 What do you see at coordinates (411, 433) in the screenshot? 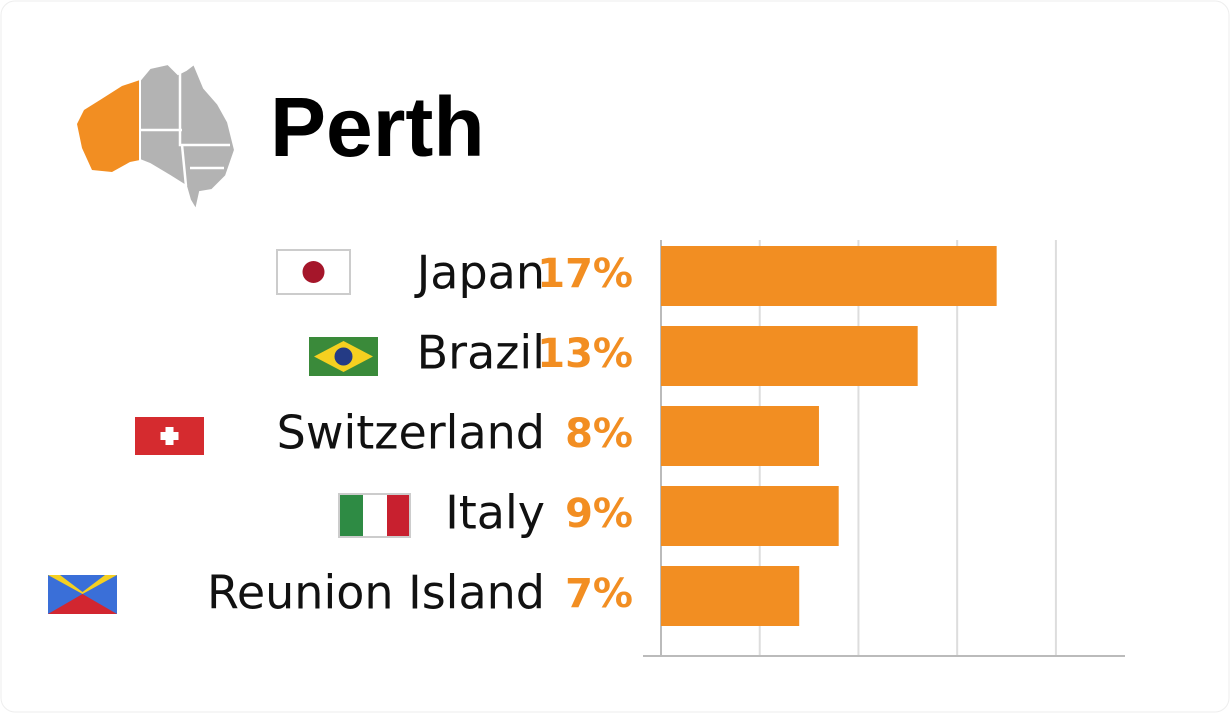
I see `category-label: Switzerland` at bounding box center [411, 433].